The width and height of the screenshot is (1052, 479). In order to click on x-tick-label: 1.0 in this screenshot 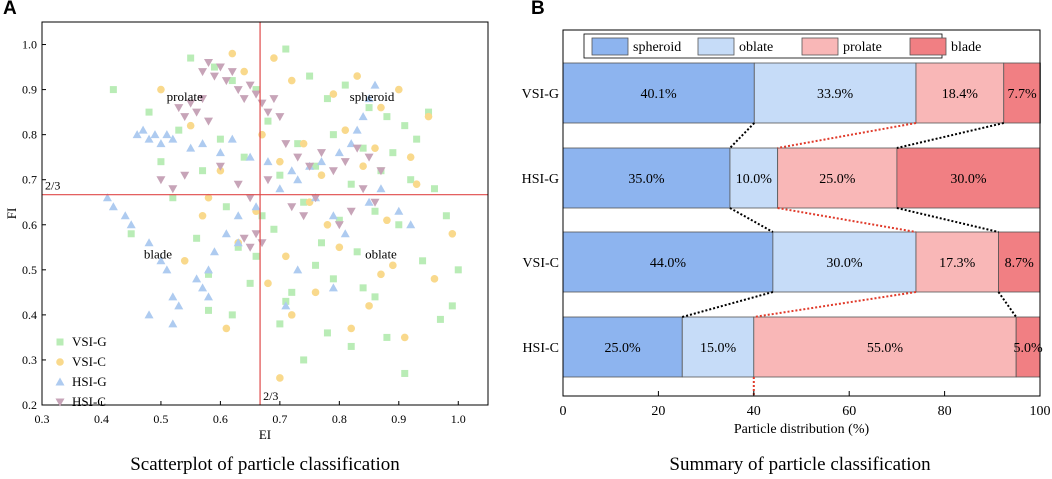, I will do `click(458, 419)`.